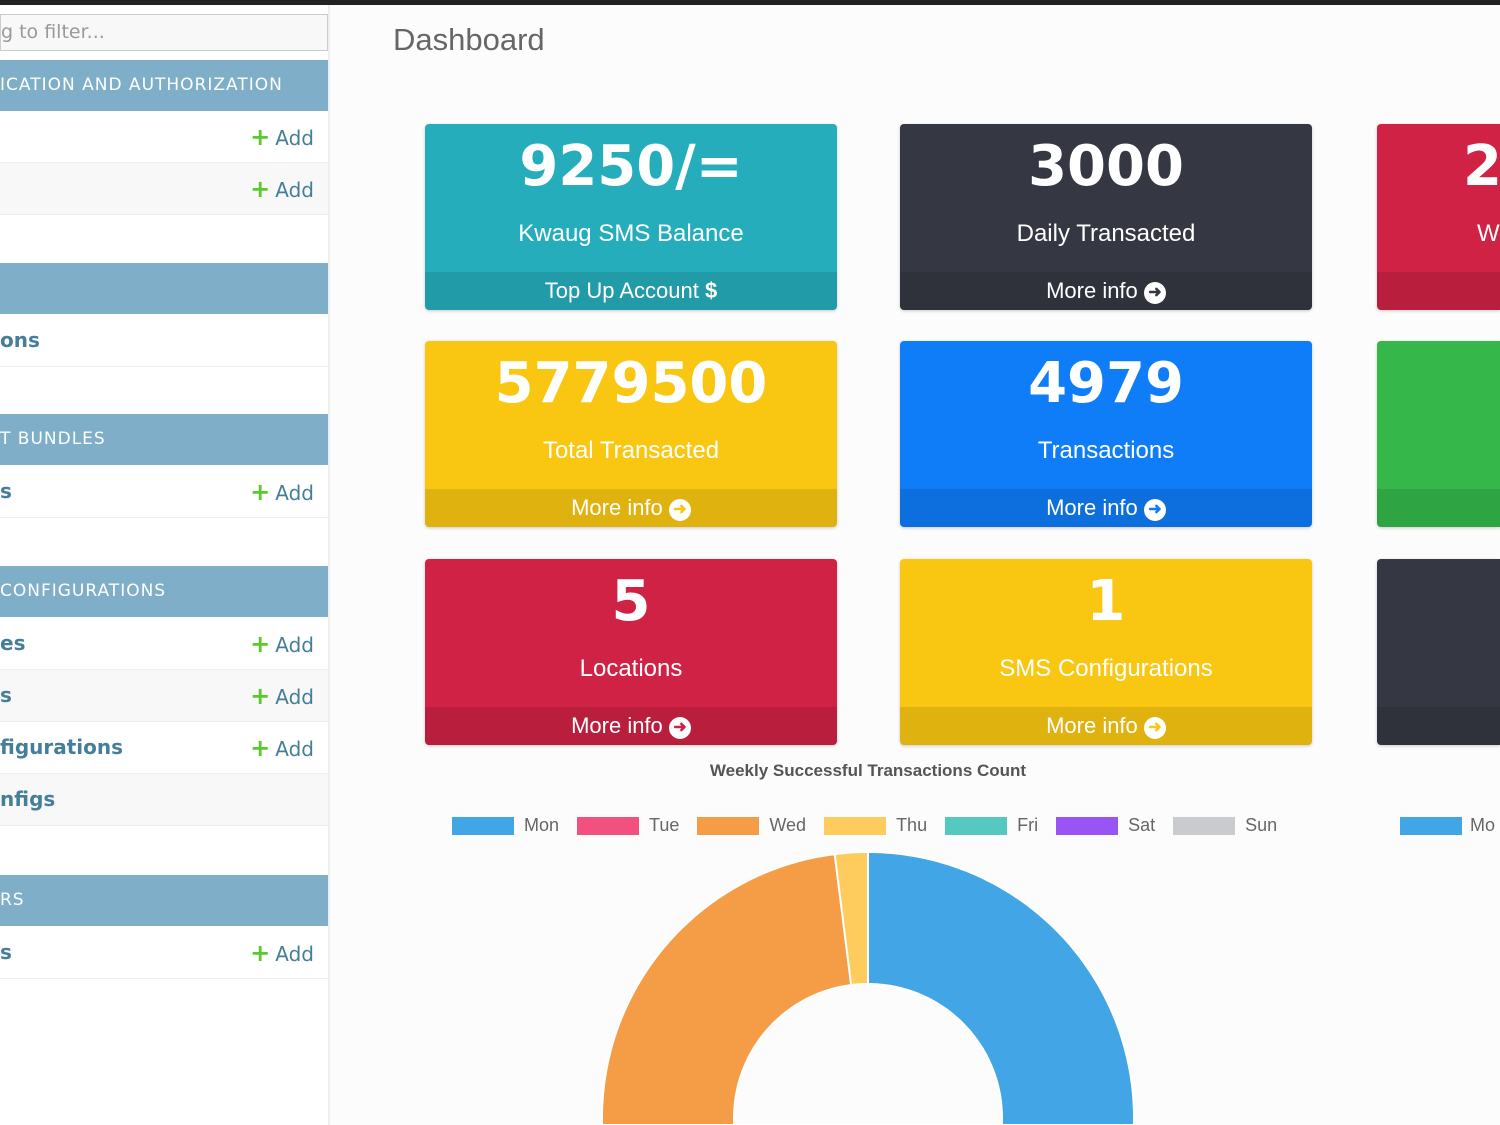 This screenshot has height=1125, width=1500. What do you see at coordinates (631, 601) in the screenshot?
I see `card-value: 5` at bounding box center [631, 601].